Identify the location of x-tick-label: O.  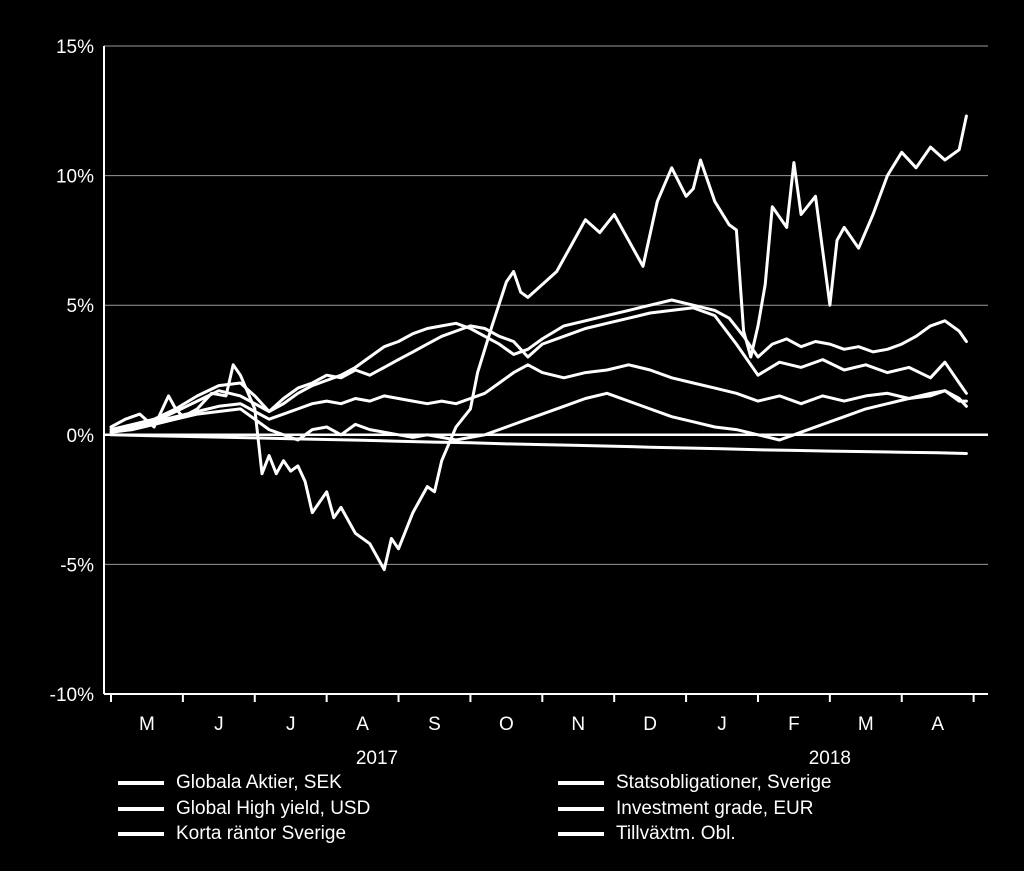
(506, 724).